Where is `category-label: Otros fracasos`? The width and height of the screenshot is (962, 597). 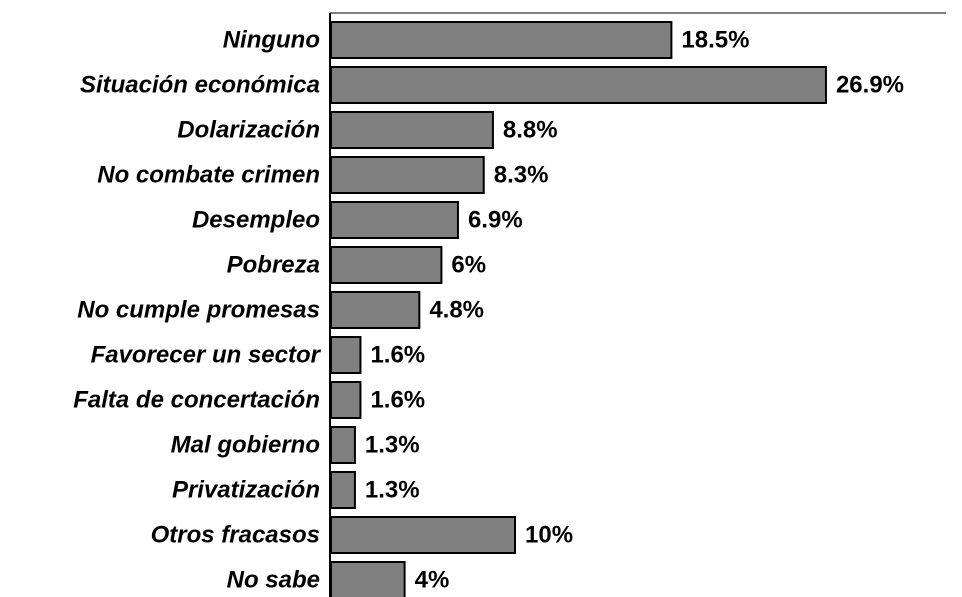 category-label: Otros fracasos is located at coordinates (235, 535).